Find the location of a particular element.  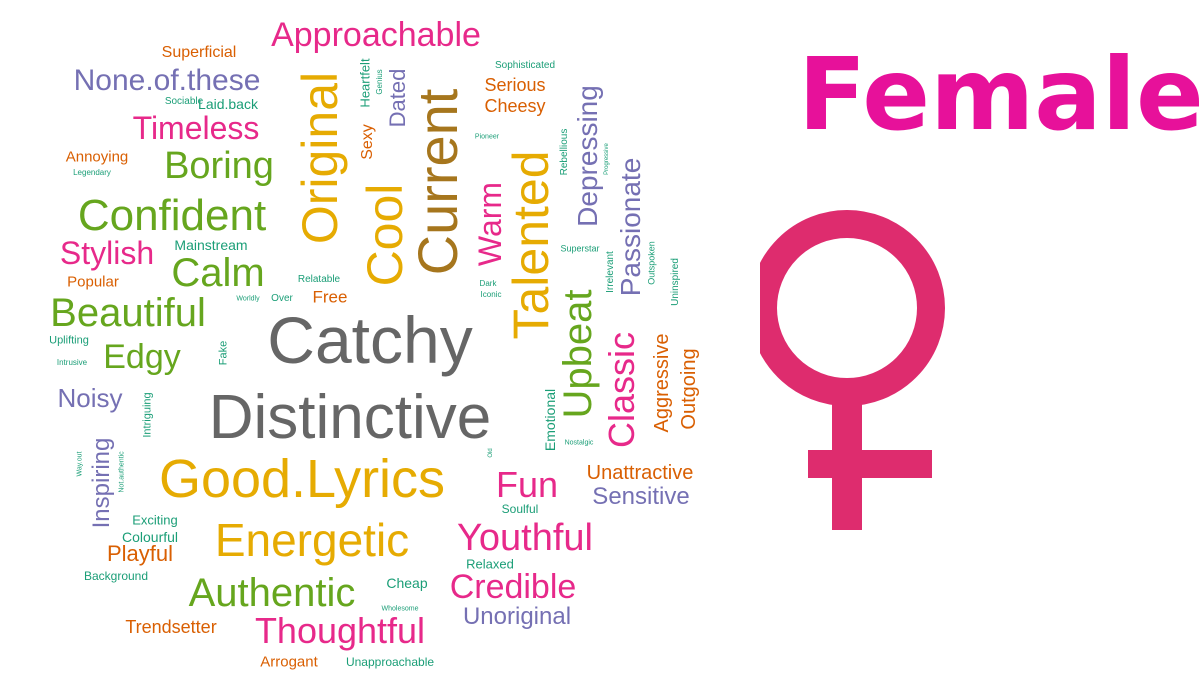

word-cool: Cool is located at coordinates (385, 235).